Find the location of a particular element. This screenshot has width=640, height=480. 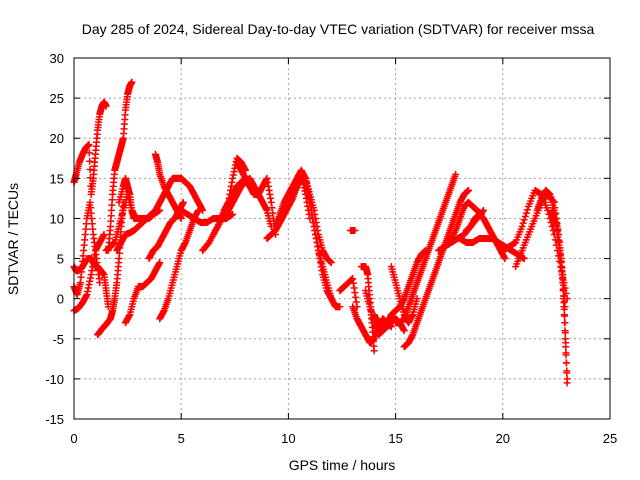

y-tick-label: -5 is located at coordinates (58, 339).